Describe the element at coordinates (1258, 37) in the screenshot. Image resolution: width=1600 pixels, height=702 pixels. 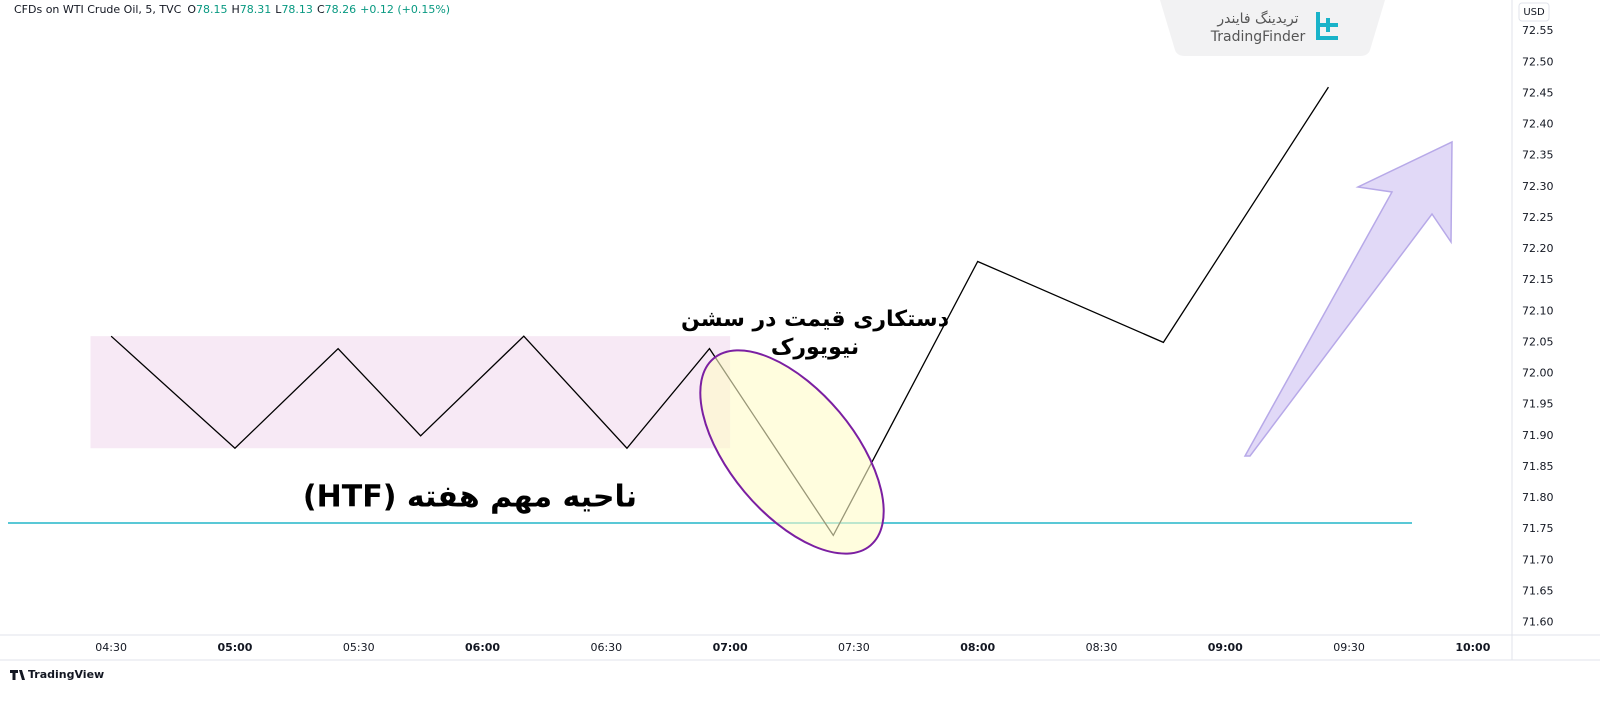
I see `logo-text: TradingFinder` at that location.